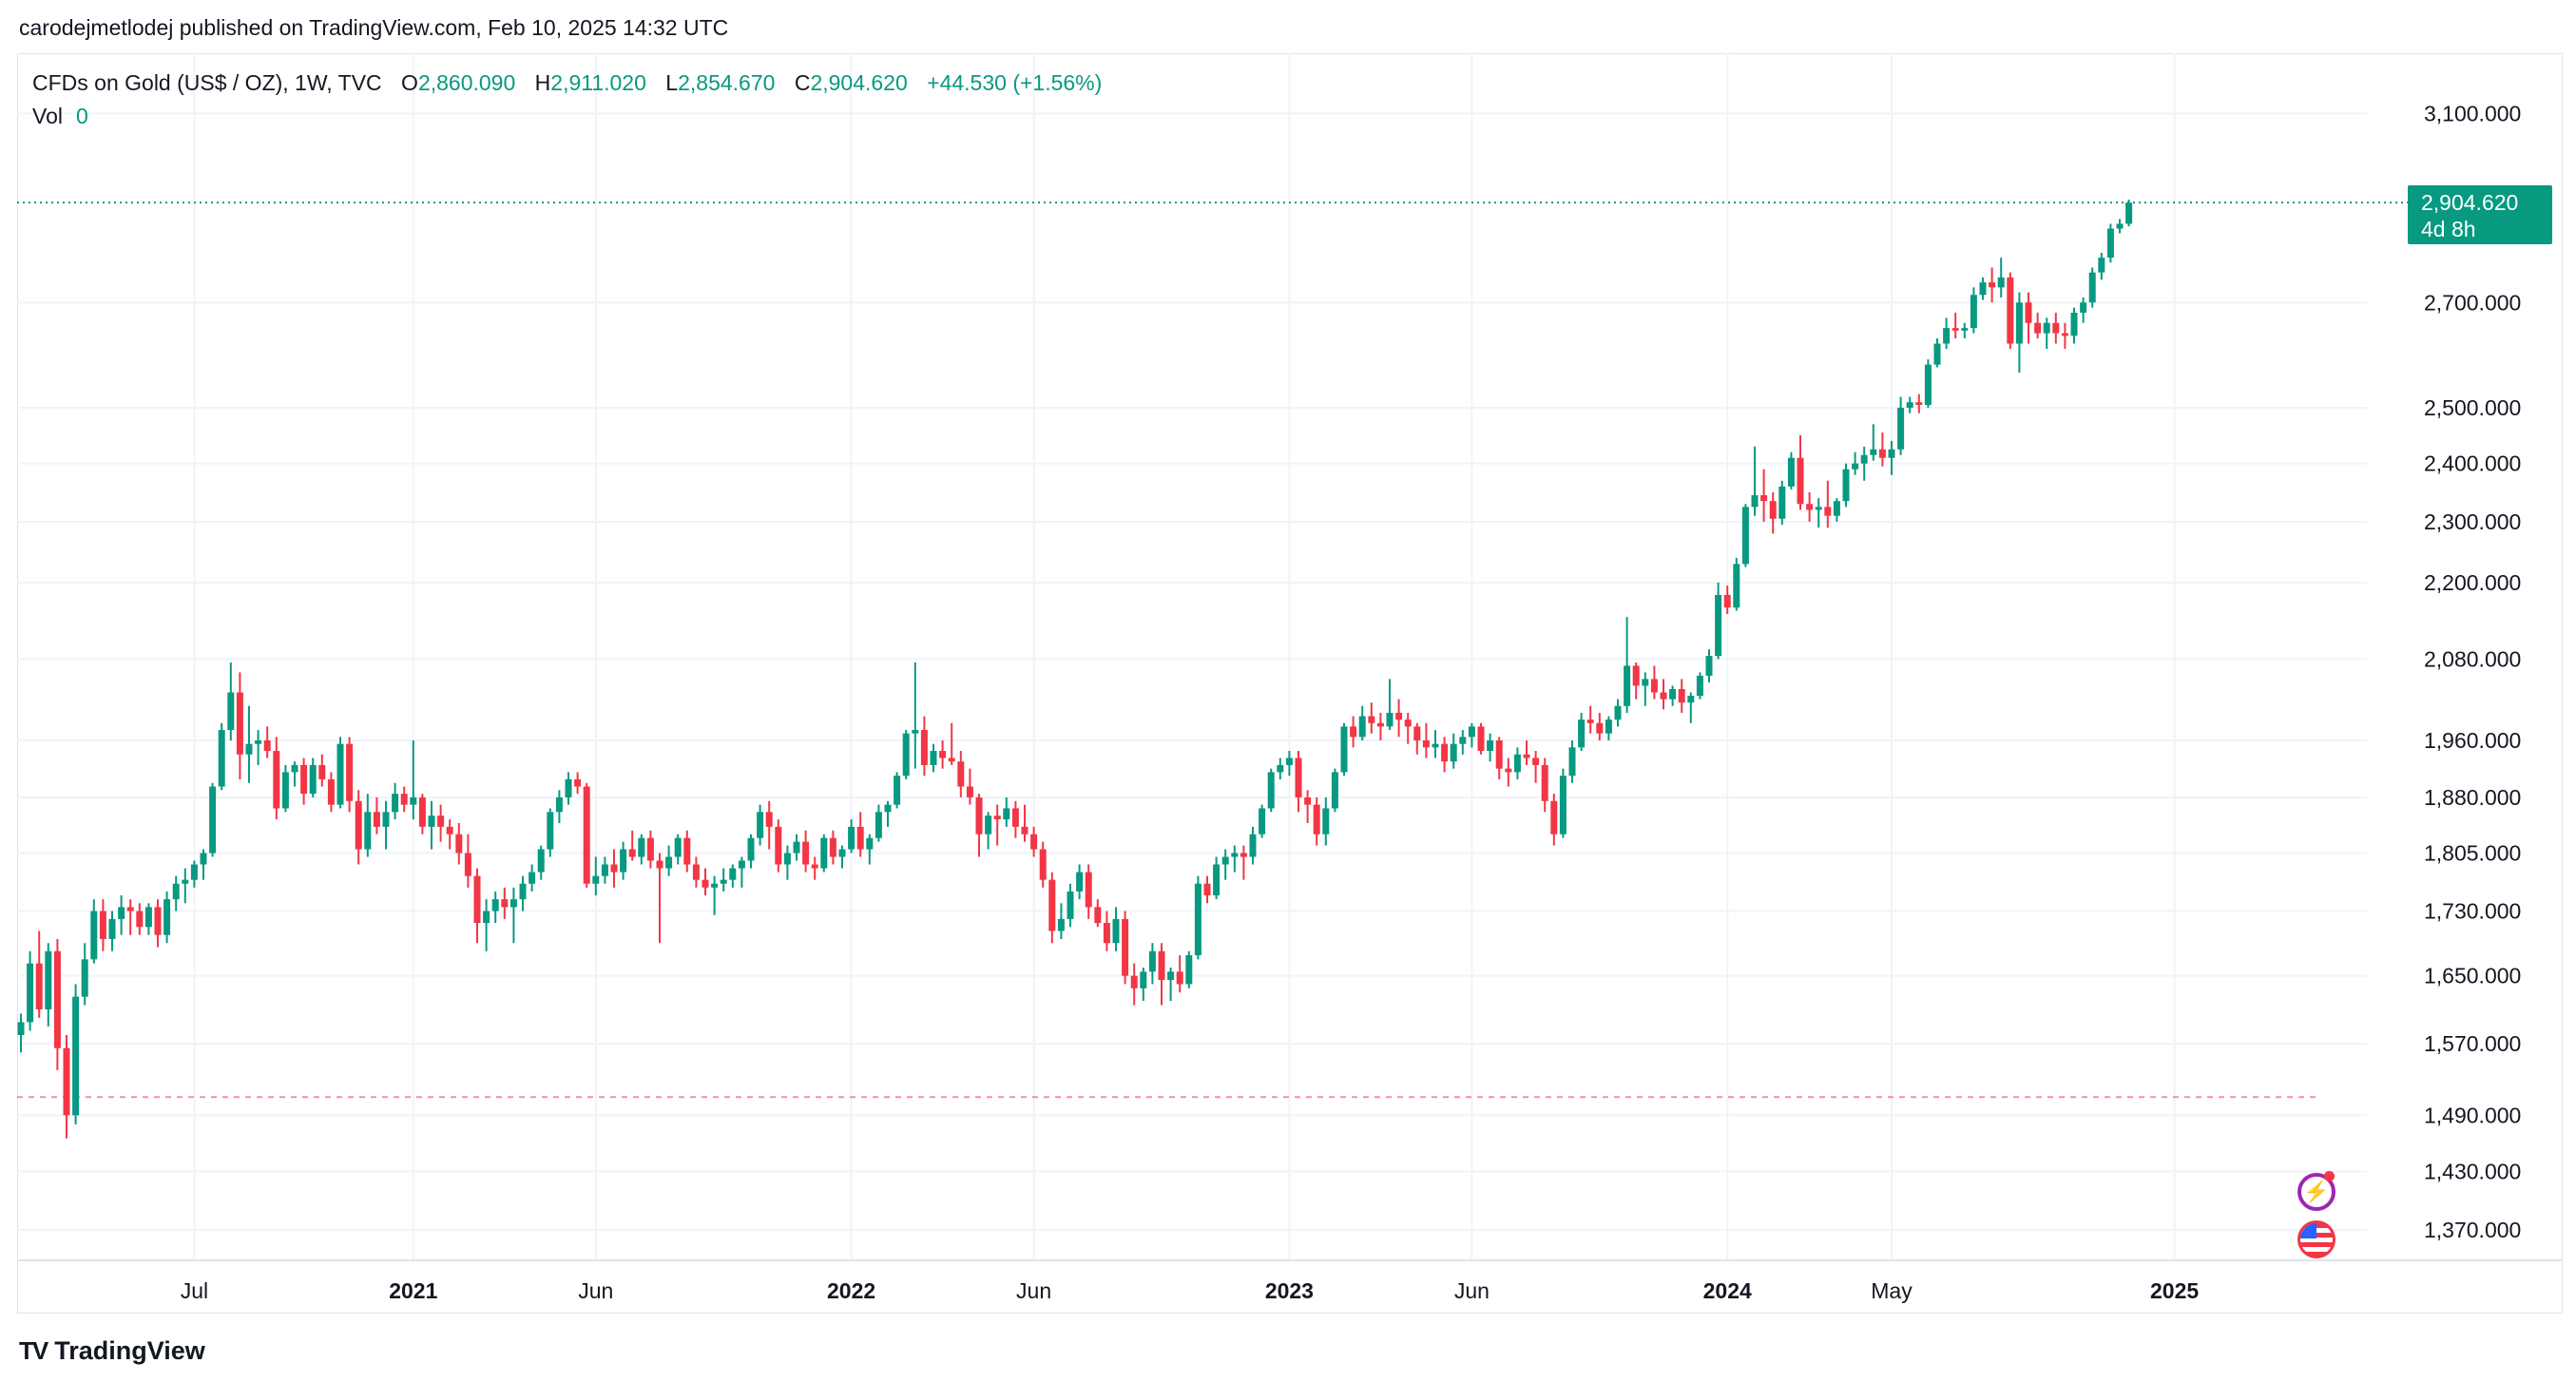  Describe the element at coordinates (2472, 408) in the screenshot. I see `y-tick-label: 2,500.000` at that location.